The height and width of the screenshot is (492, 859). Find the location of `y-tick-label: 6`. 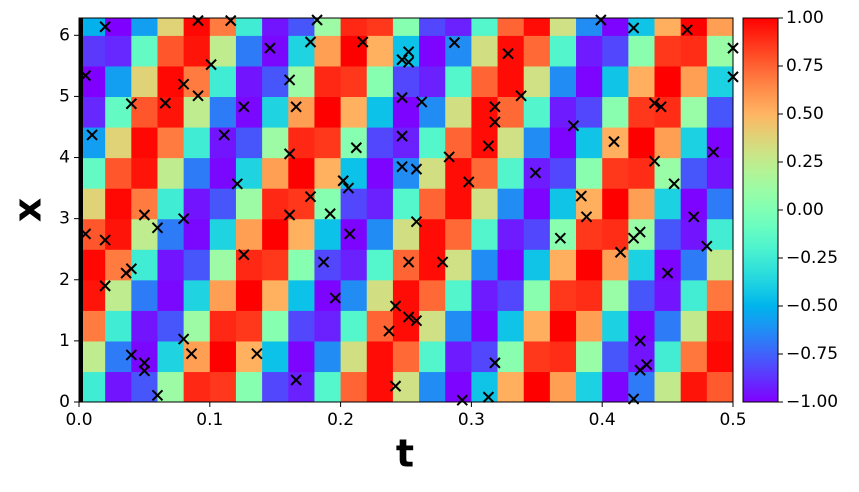

y-tick-label: 6 is located at coordinates (64, 35).